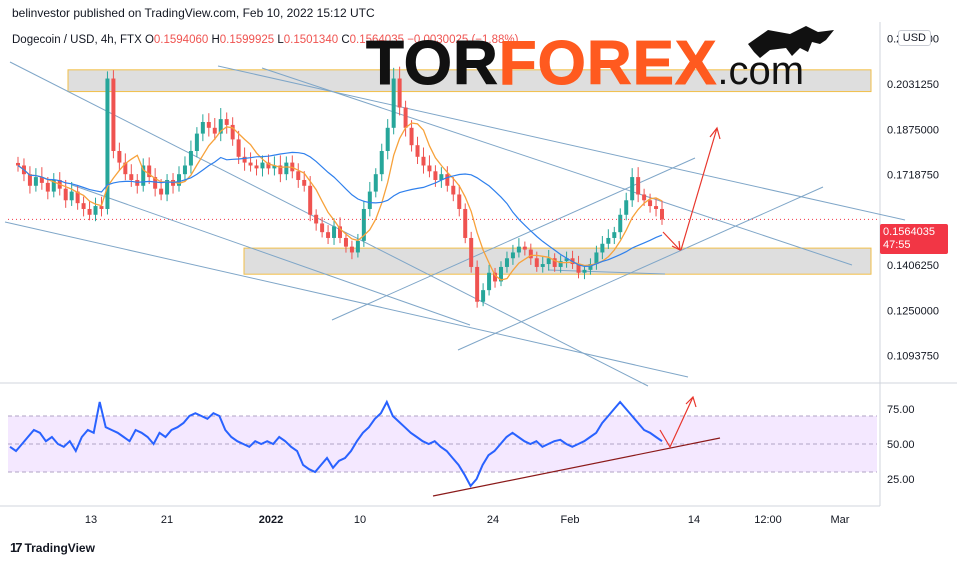  What do you see at coordinates (676, 246) in the screenshot?
I see `projection-arrowhead-down` at bounding box center [676, 246].